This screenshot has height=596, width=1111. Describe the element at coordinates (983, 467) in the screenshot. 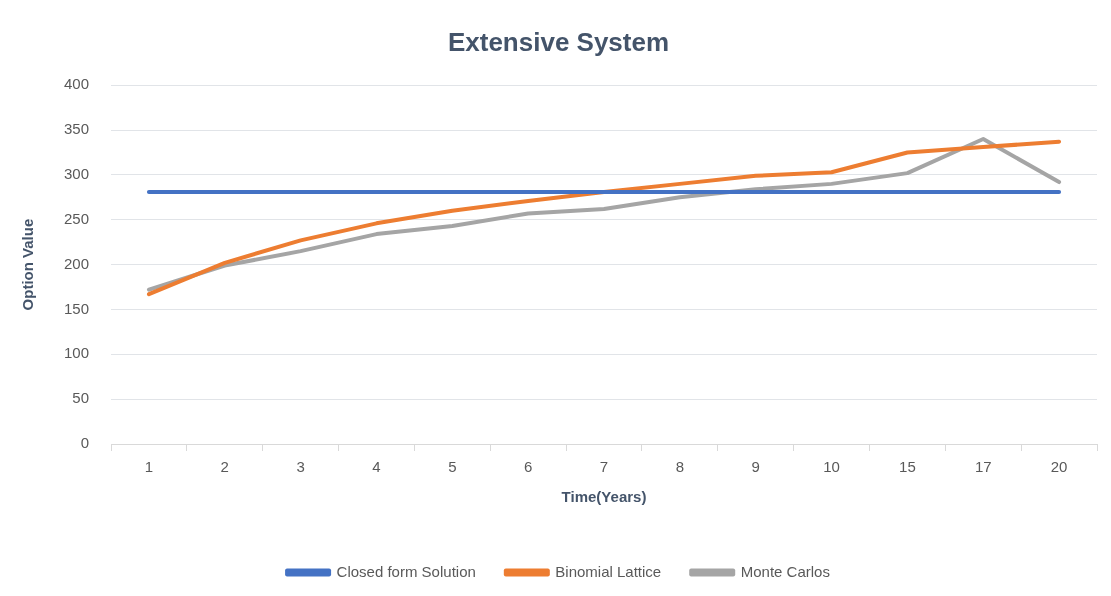

I see `x-tick-label: 17` at that location.